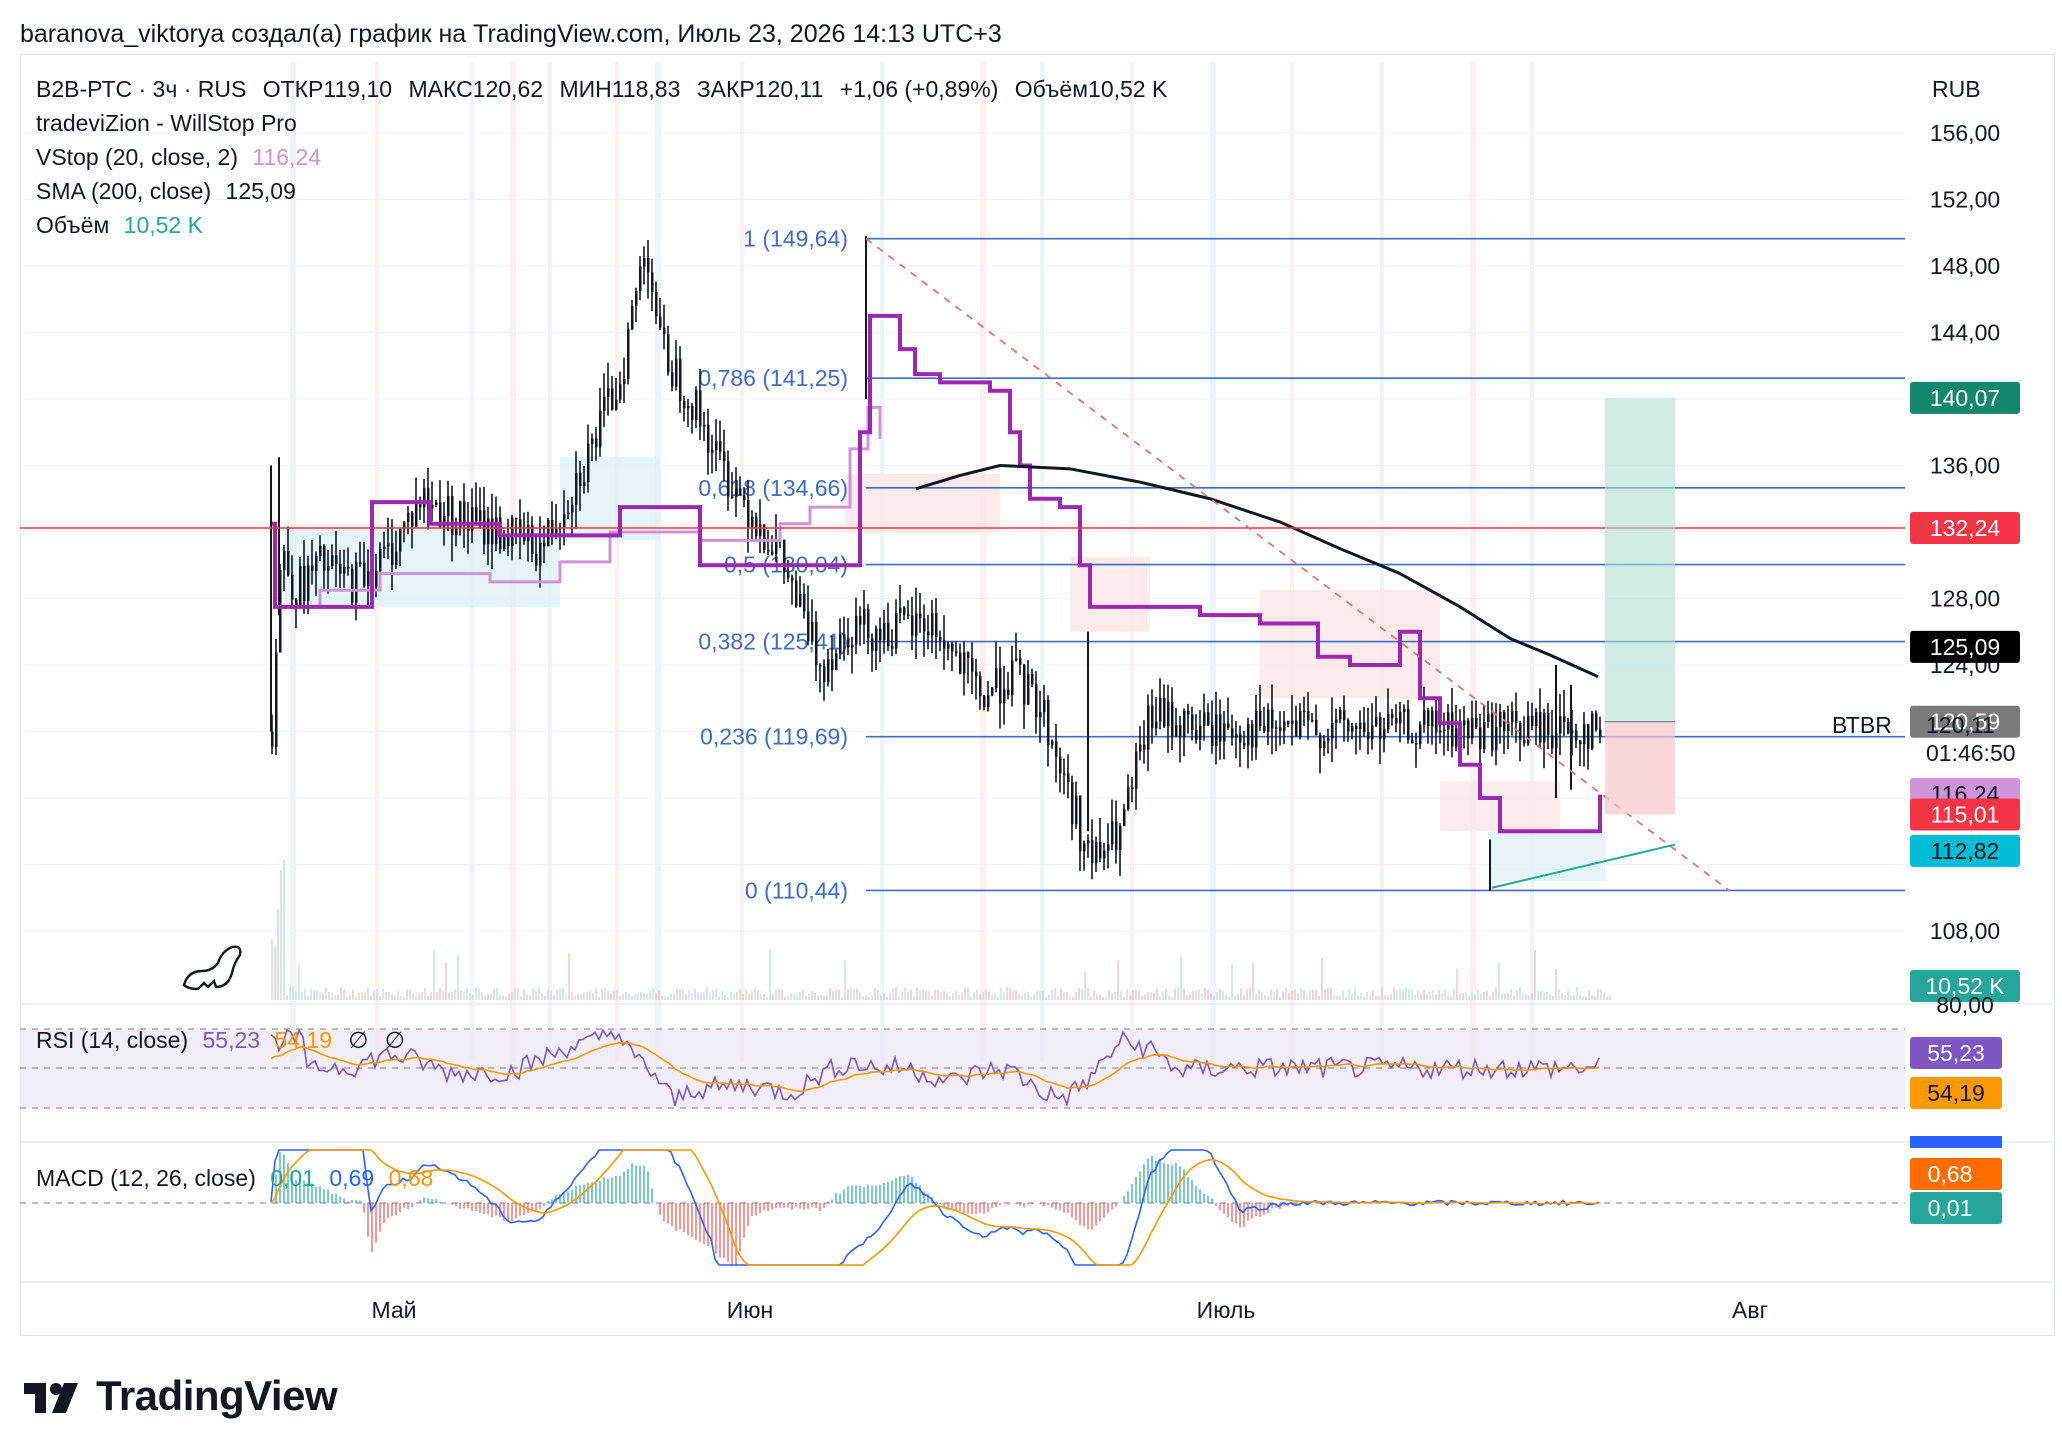  Describe the element at coordinates (935, 1068) in the screenshot. I see `rsi-line` at that location.